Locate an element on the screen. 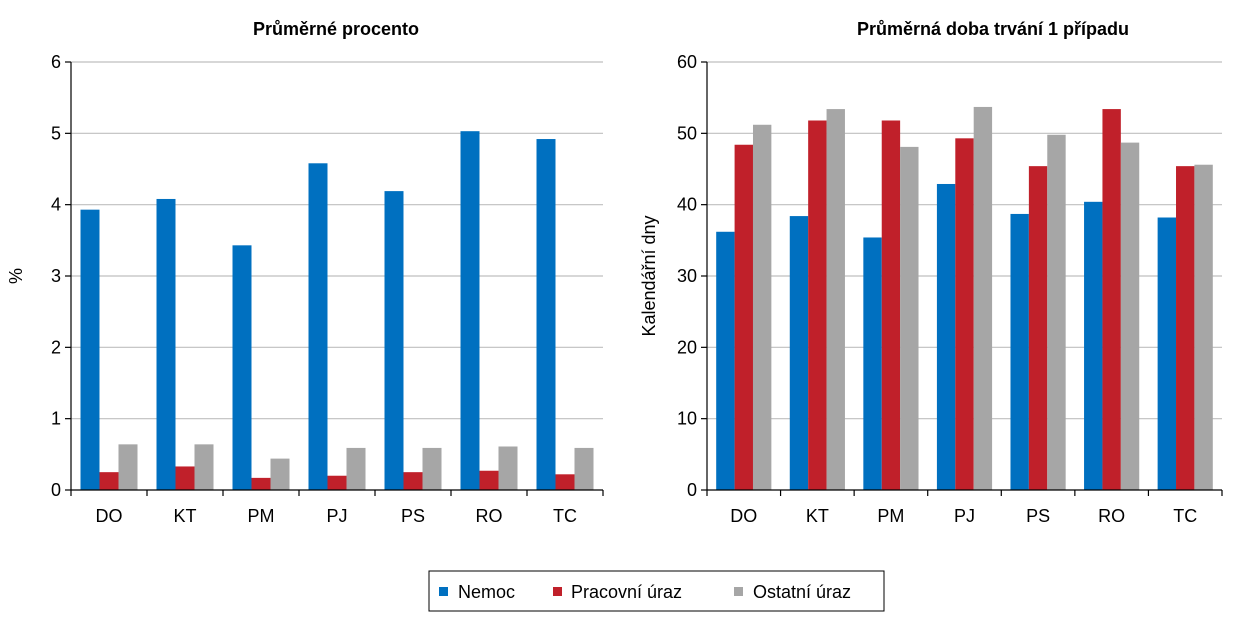 This screenshot has height=620, width=1233. y-tick-label: 60 is located at coordinates (687, 62).